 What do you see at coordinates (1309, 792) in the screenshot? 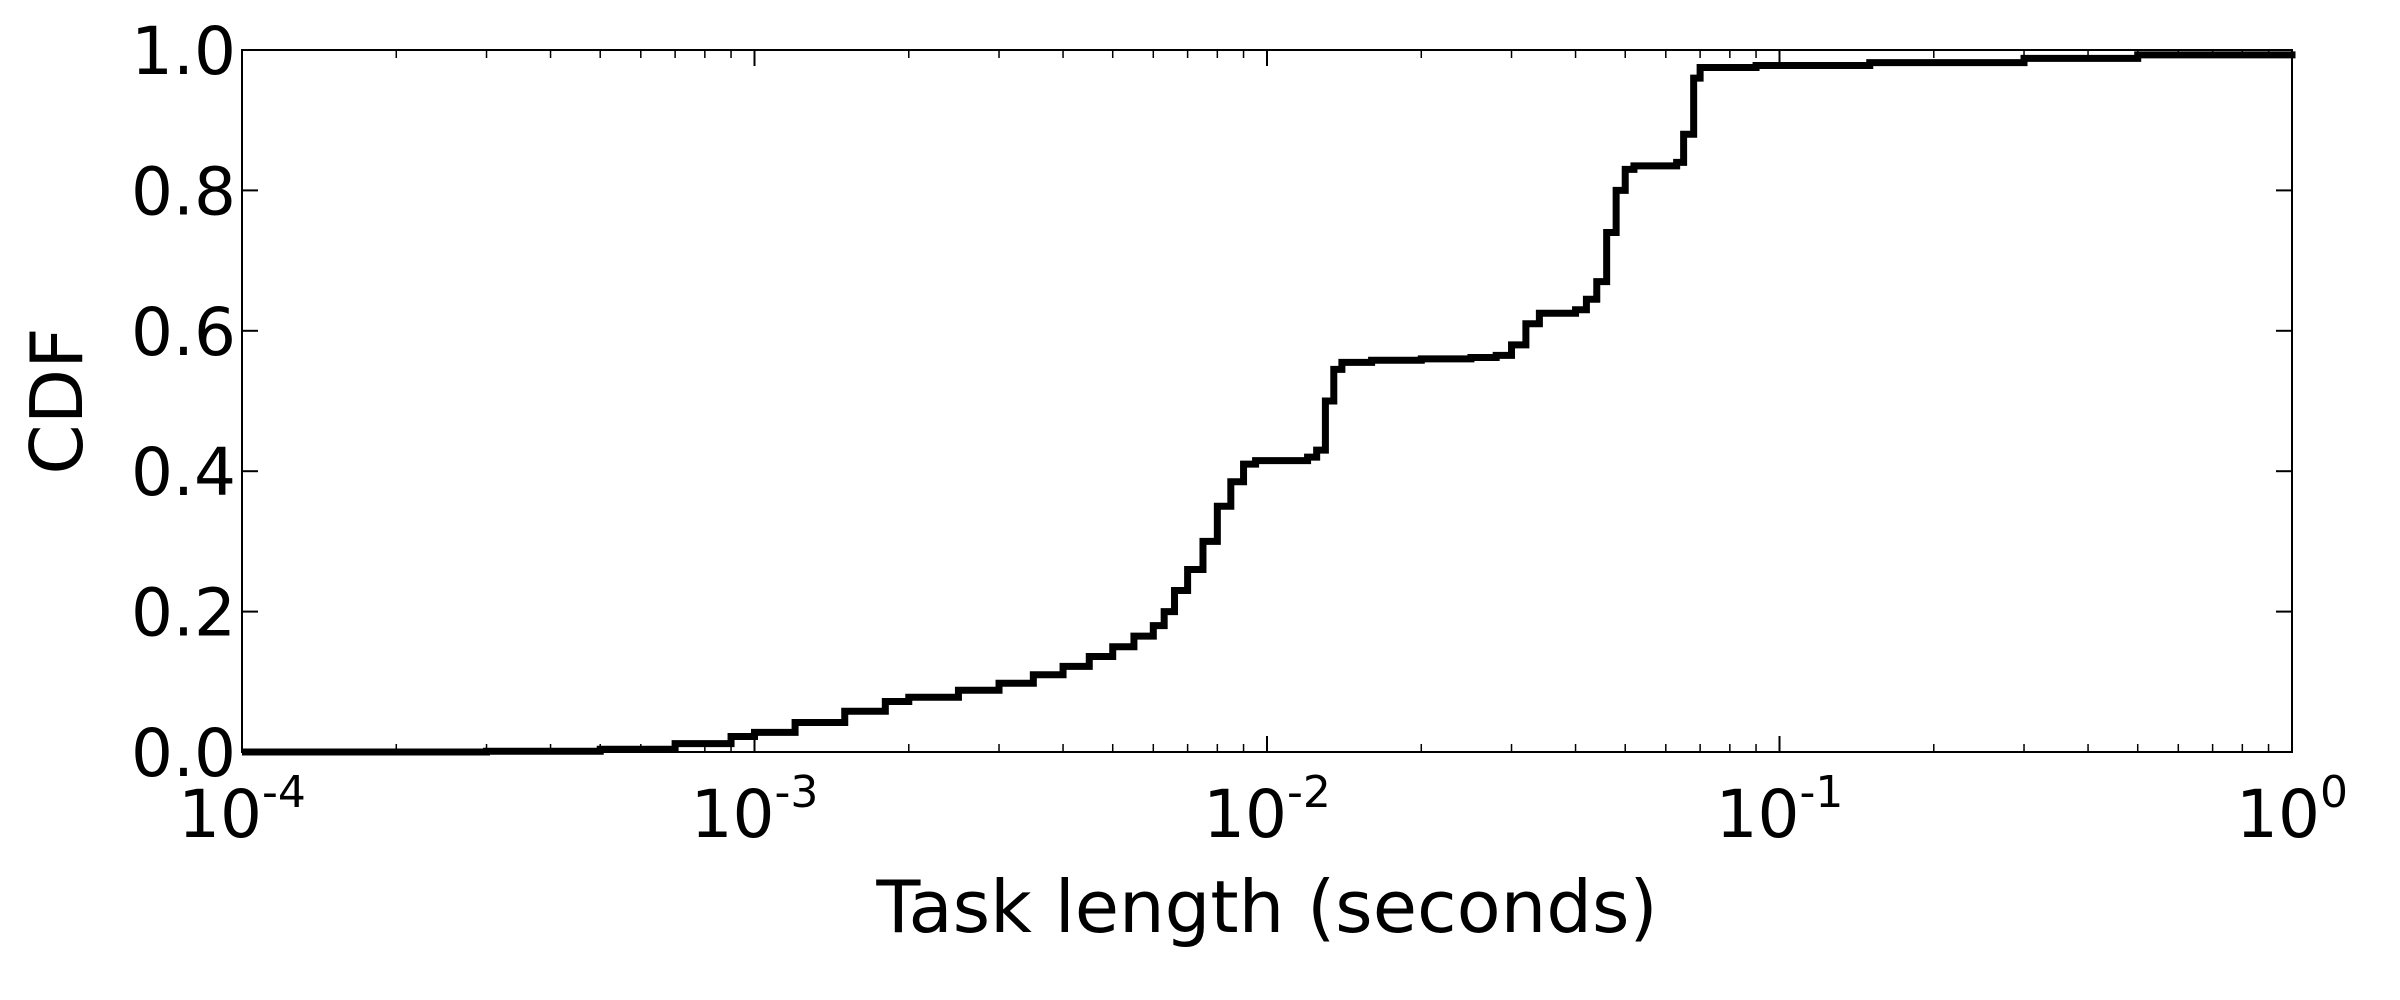
I see `x-tick-label-exponent: -2` at bounding box center [1309, 792].